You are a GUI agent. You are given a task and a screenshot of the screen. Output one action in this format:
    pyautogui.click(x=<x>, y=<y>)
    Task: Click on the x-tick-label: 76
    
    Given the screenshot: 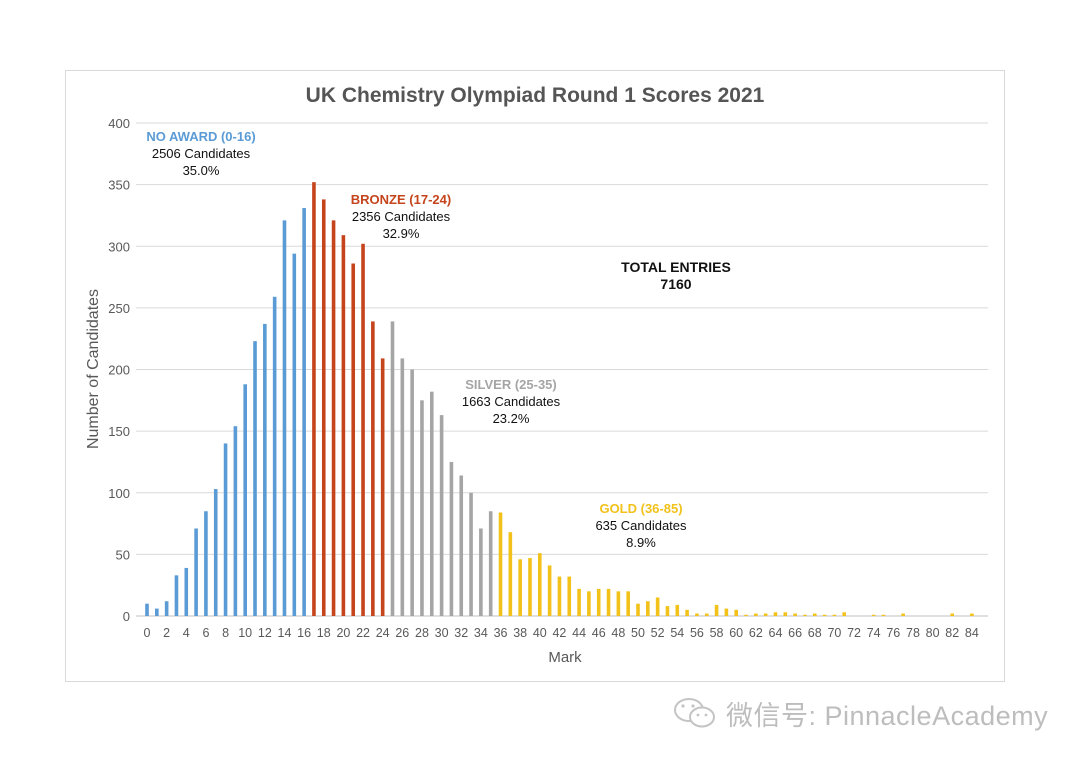 What is the action you would take?
    pyautogui.click(x=893, y=633)
    